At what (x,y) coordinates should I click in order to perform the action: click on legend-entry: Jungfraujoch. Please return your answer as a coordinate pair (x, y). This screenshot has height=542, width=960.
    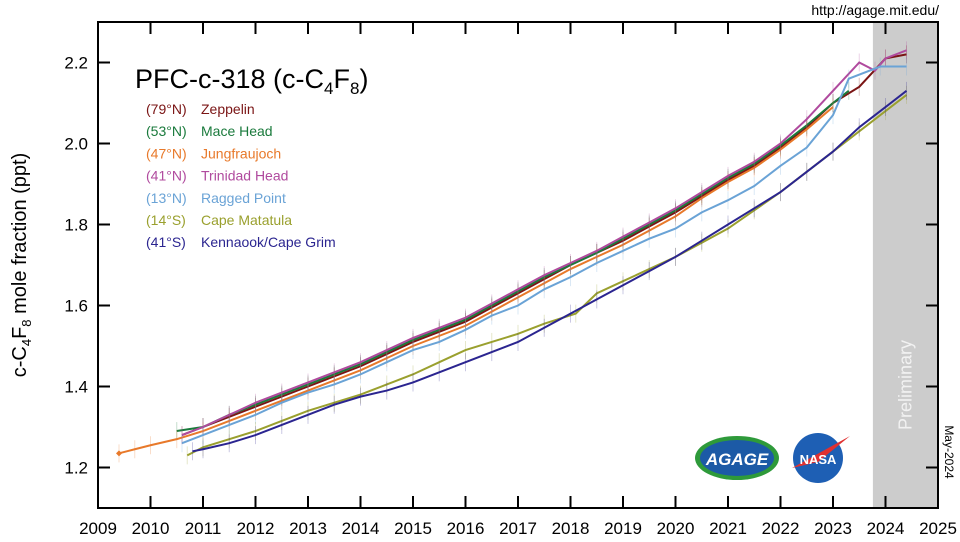
    Looking at the image, I should click on (241, 153).